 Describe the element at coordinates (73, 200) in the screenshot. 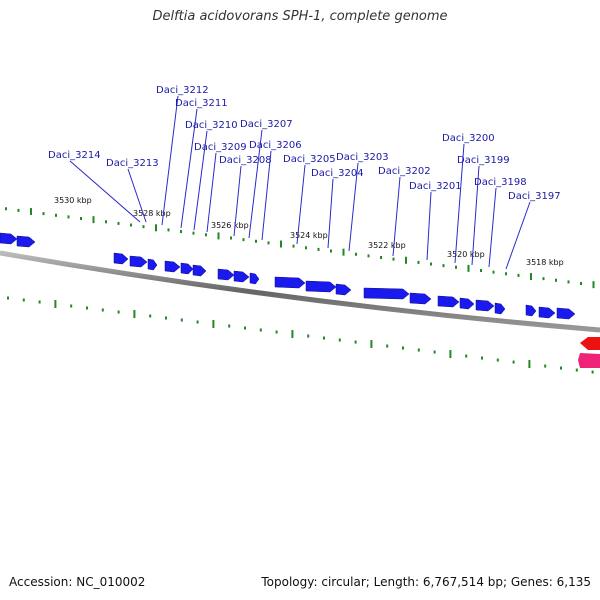

I see `tick-label: 3530 kbp` at that location.